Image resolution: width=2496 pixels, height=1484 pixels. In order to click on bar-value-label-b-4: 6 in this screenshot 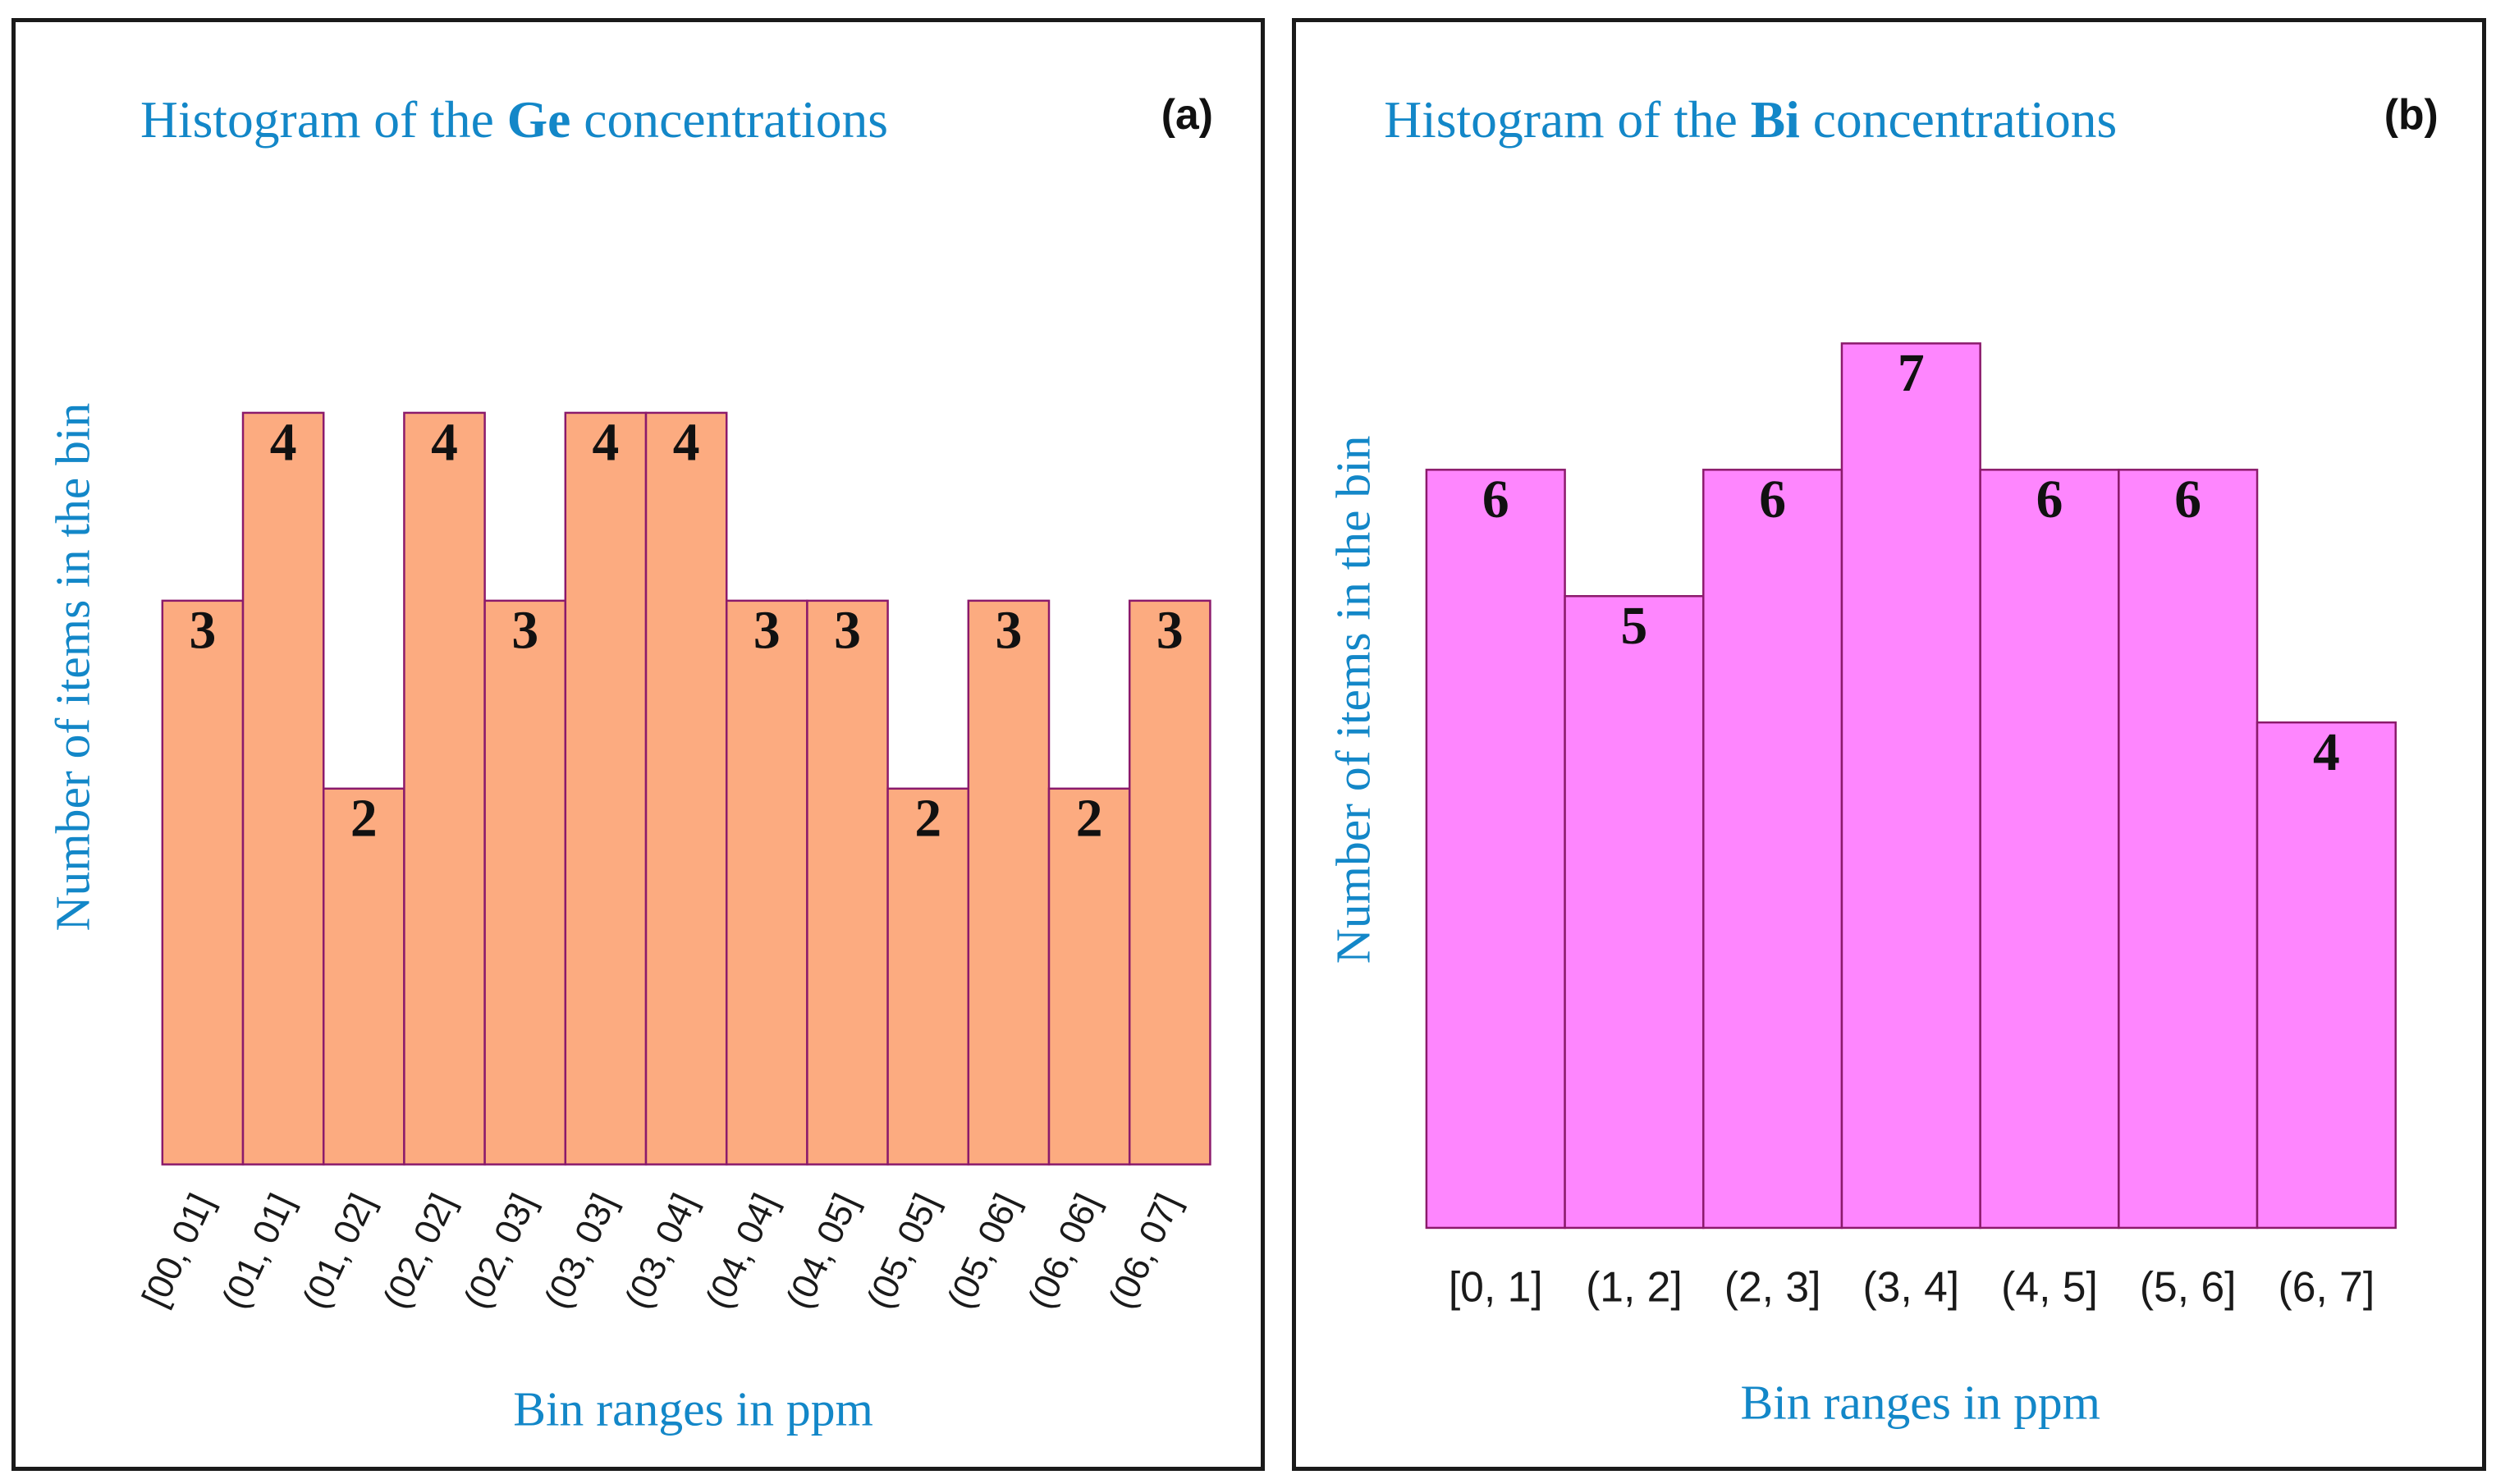, I will do `click(2049, 499)`.